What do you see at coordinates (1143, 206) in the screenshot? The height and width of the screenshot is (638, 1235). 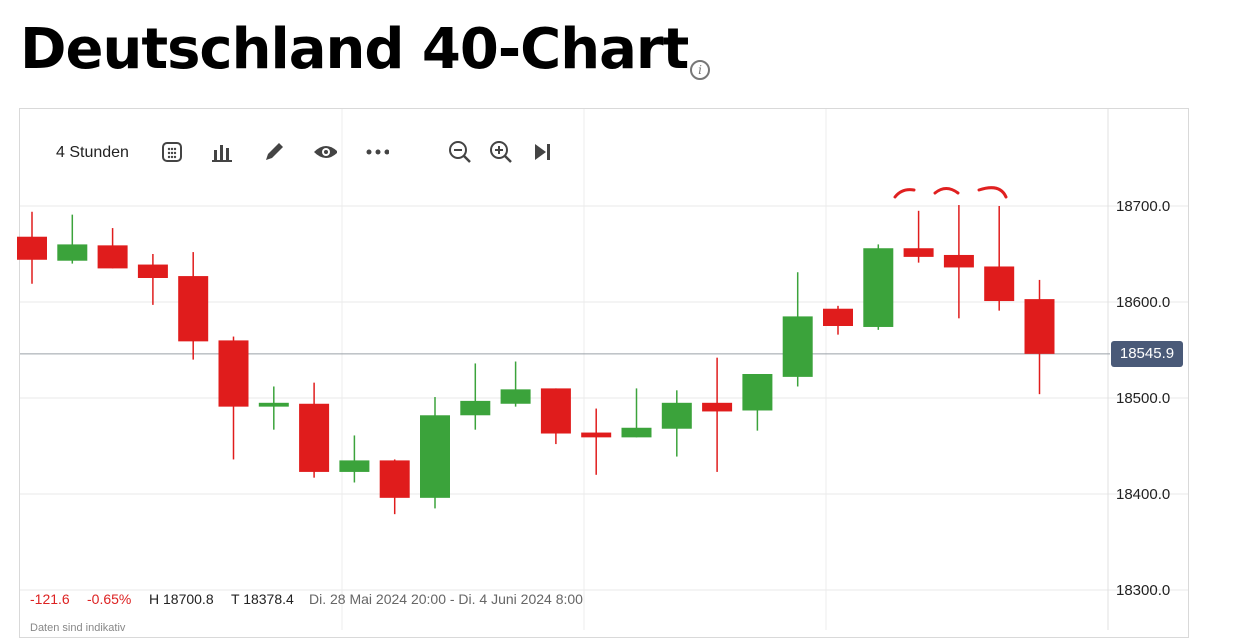 I see `y-tick-label: 18700.0` at bounding box center [1143, 206].